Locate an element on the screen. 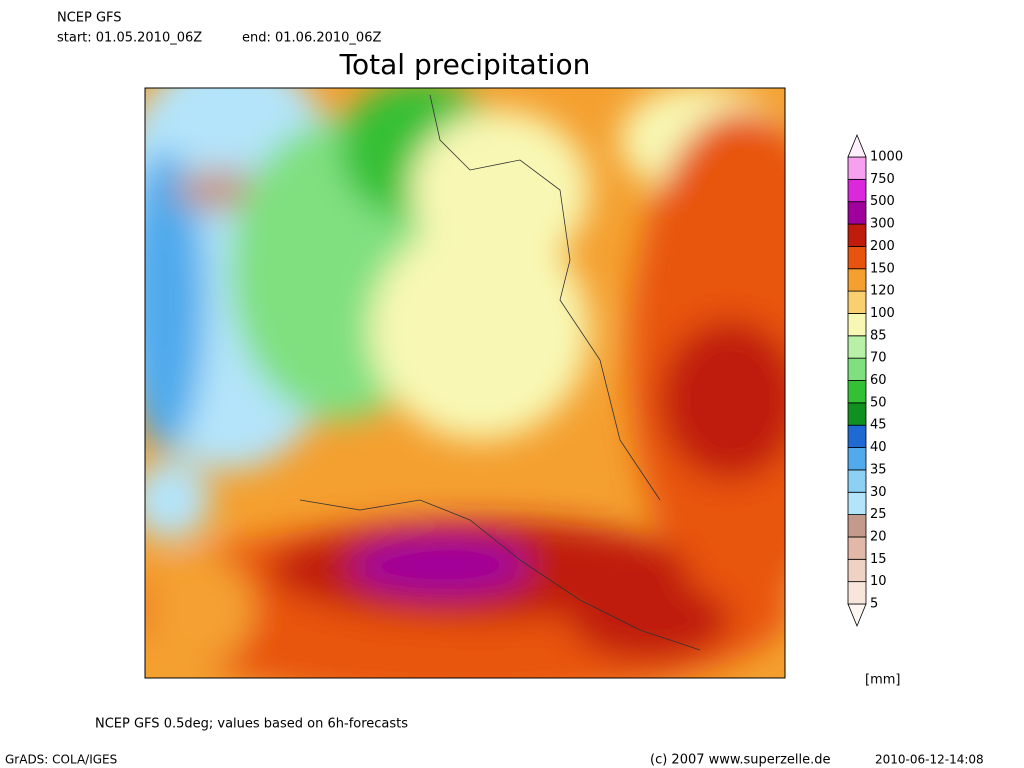 The image size is (1024, 768). colorbar-label: 15 is located at coordinates (878, 559).